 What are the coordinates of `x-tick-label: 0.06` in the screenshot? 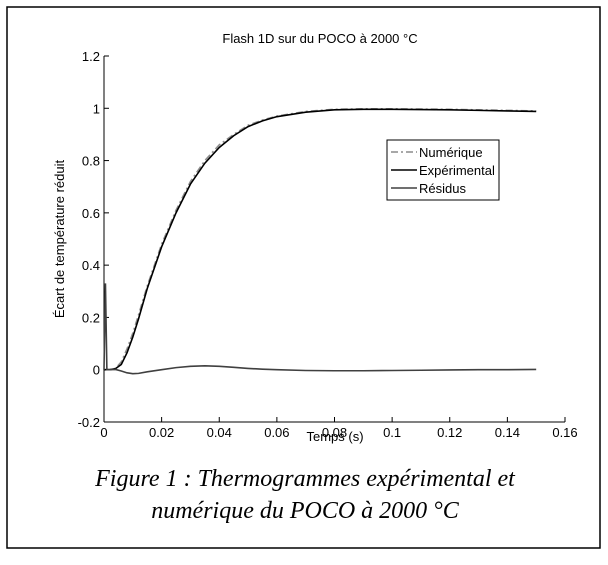 It's located at (276, 432).